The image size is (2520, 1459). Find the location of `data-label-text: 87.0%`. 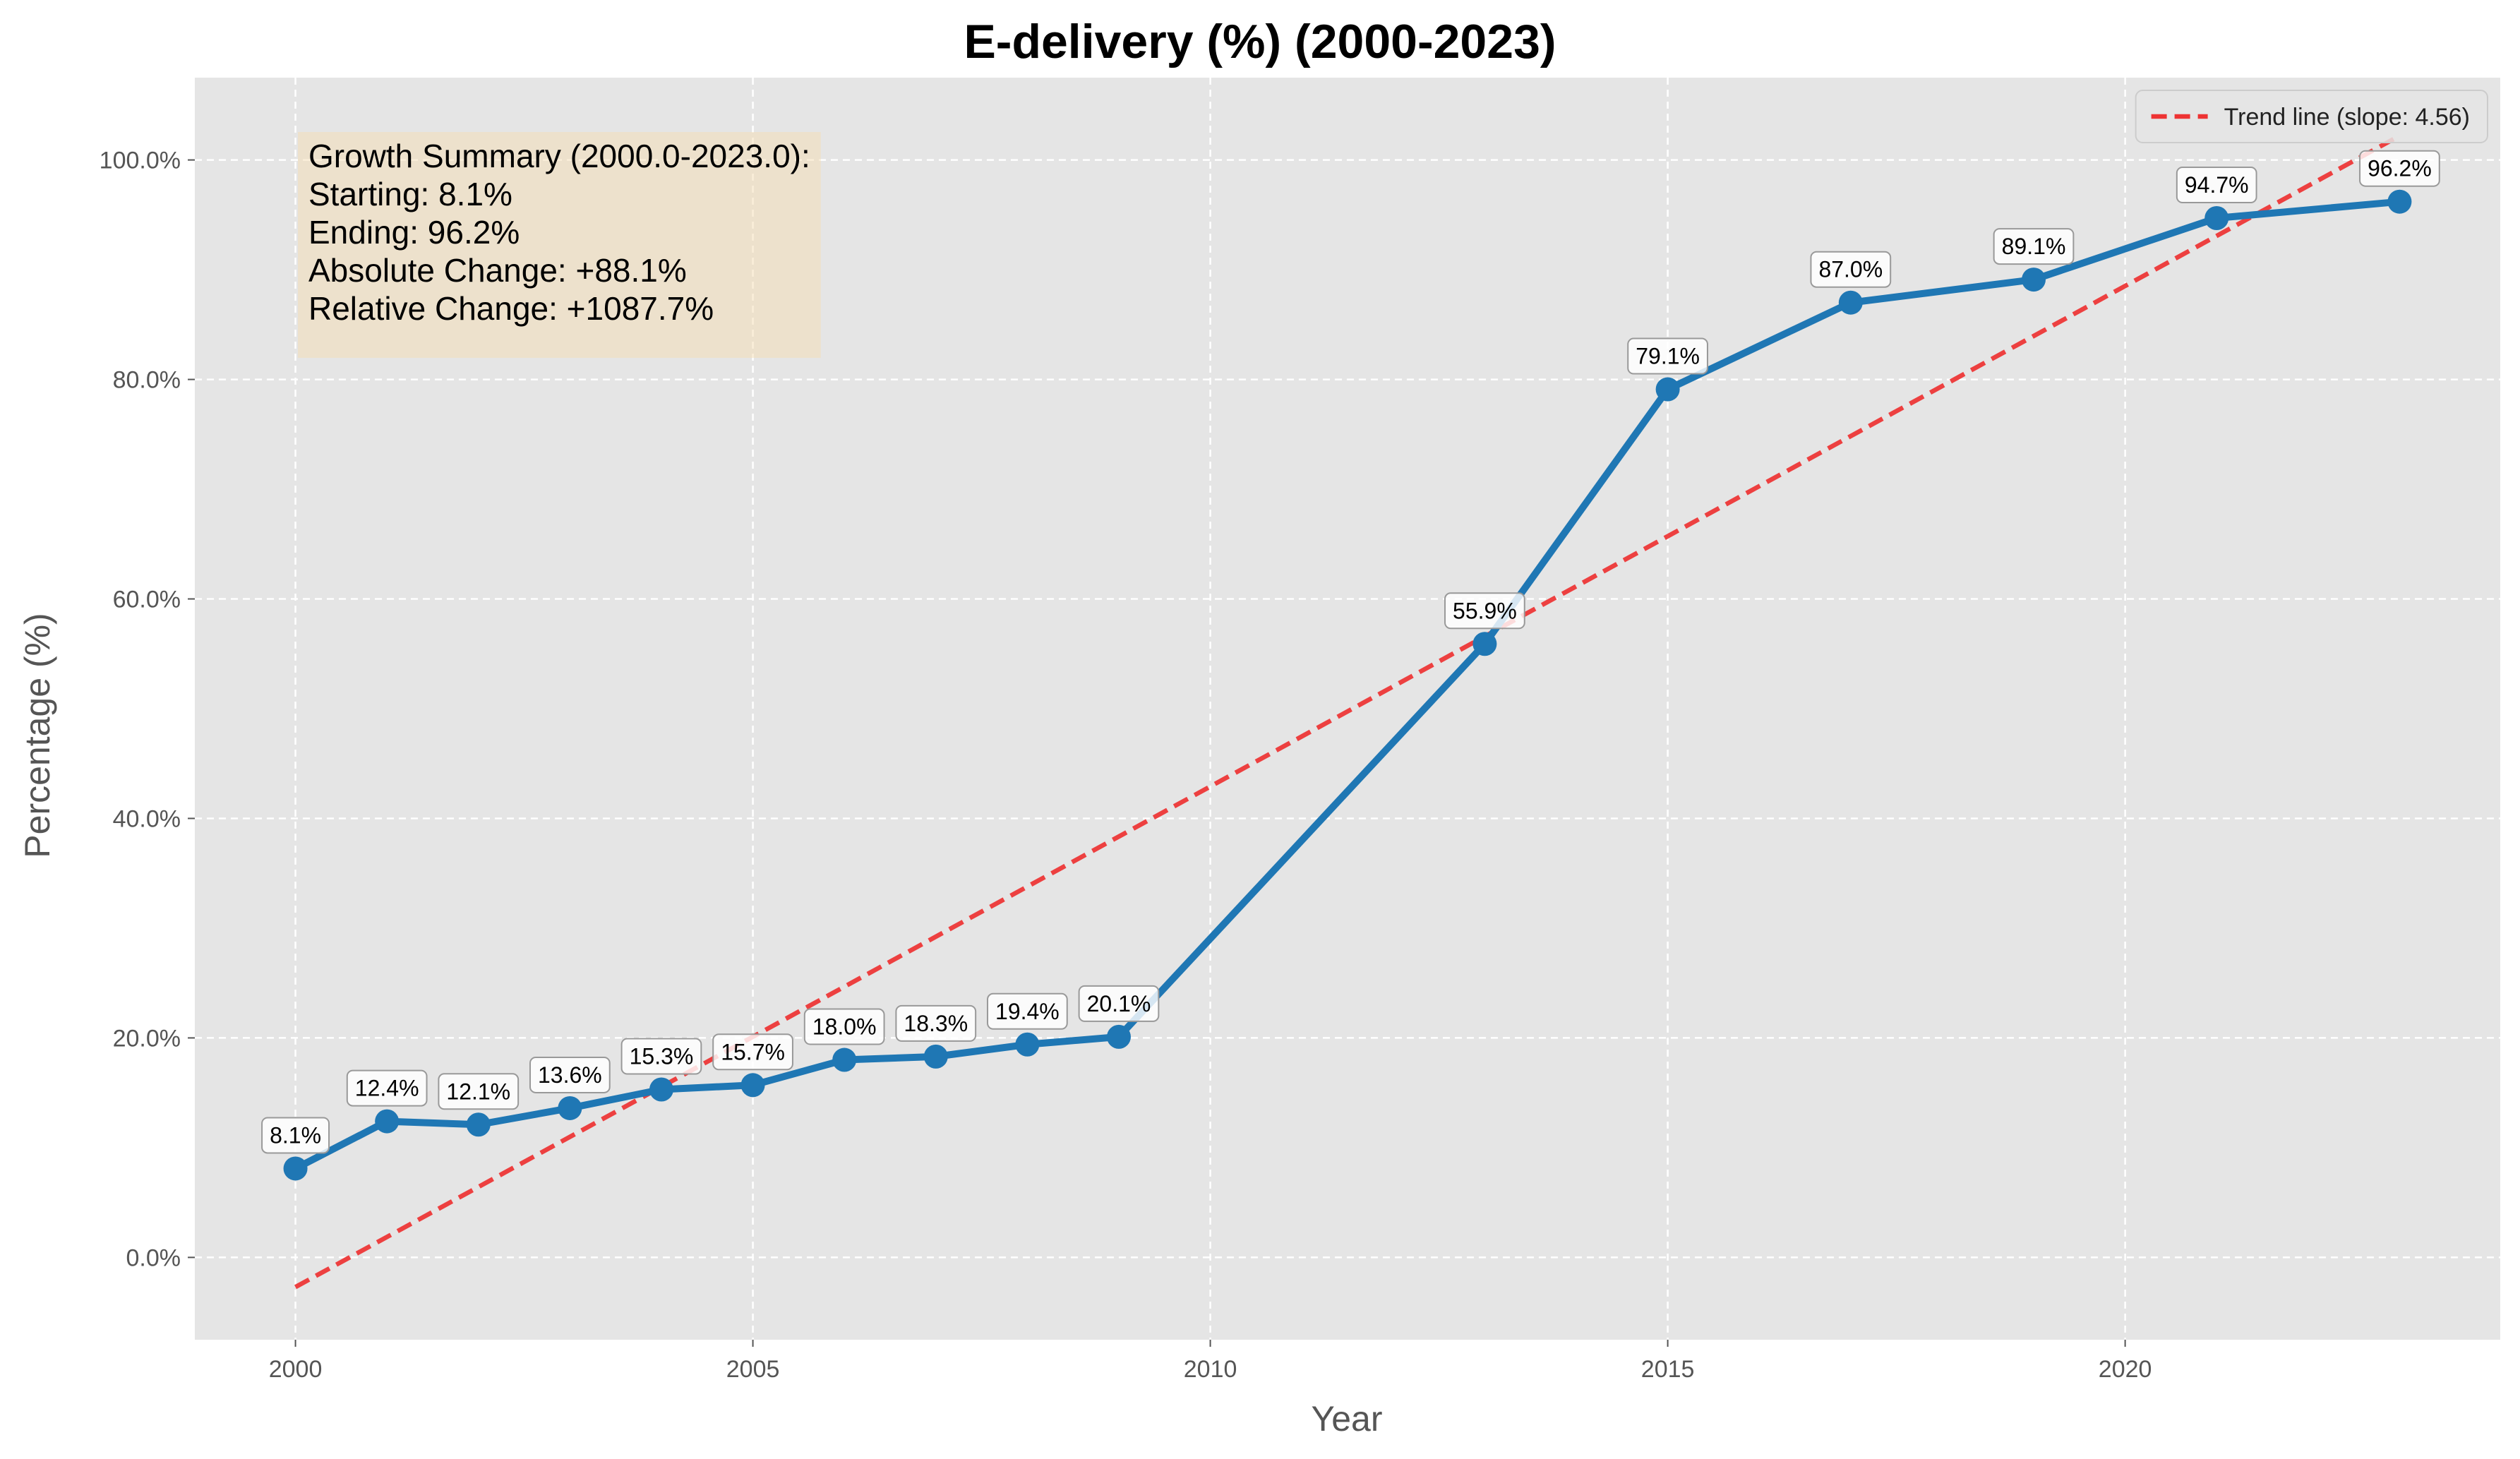

data-label-text: 87.0% is located at coordinates (1851, 269).